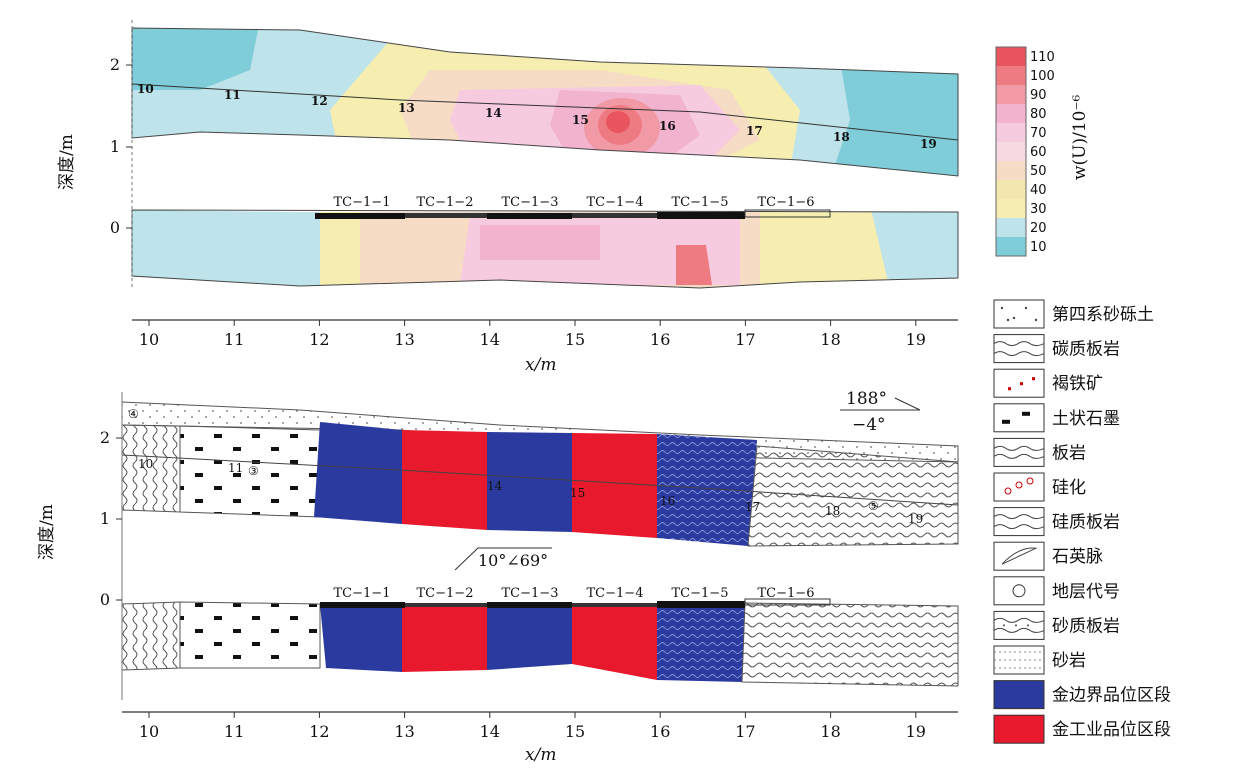 The image size is (1251, 776). What do you see at coordinates (105, 599) in the screenshot?
I see `bottom-y-tick-label: 0` at bounding box center [105, 599].